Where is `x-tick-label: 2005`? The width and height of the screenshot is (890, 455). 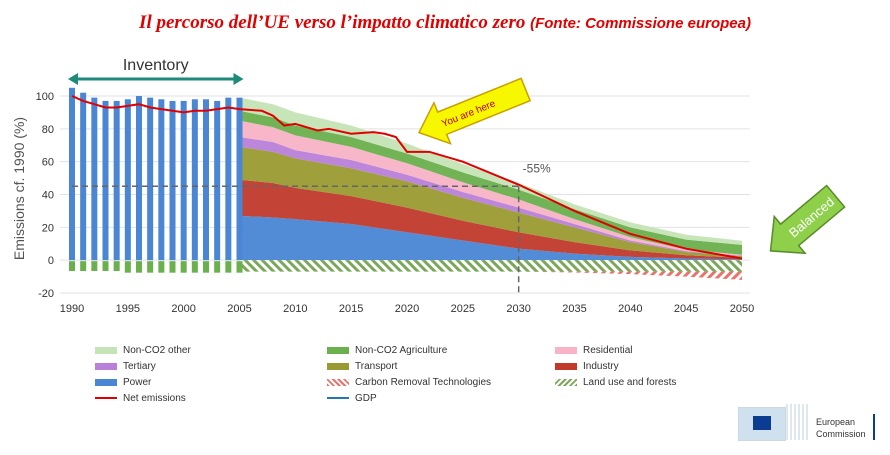 x-tick-label: 2005 is located at coordinates (239, 309).